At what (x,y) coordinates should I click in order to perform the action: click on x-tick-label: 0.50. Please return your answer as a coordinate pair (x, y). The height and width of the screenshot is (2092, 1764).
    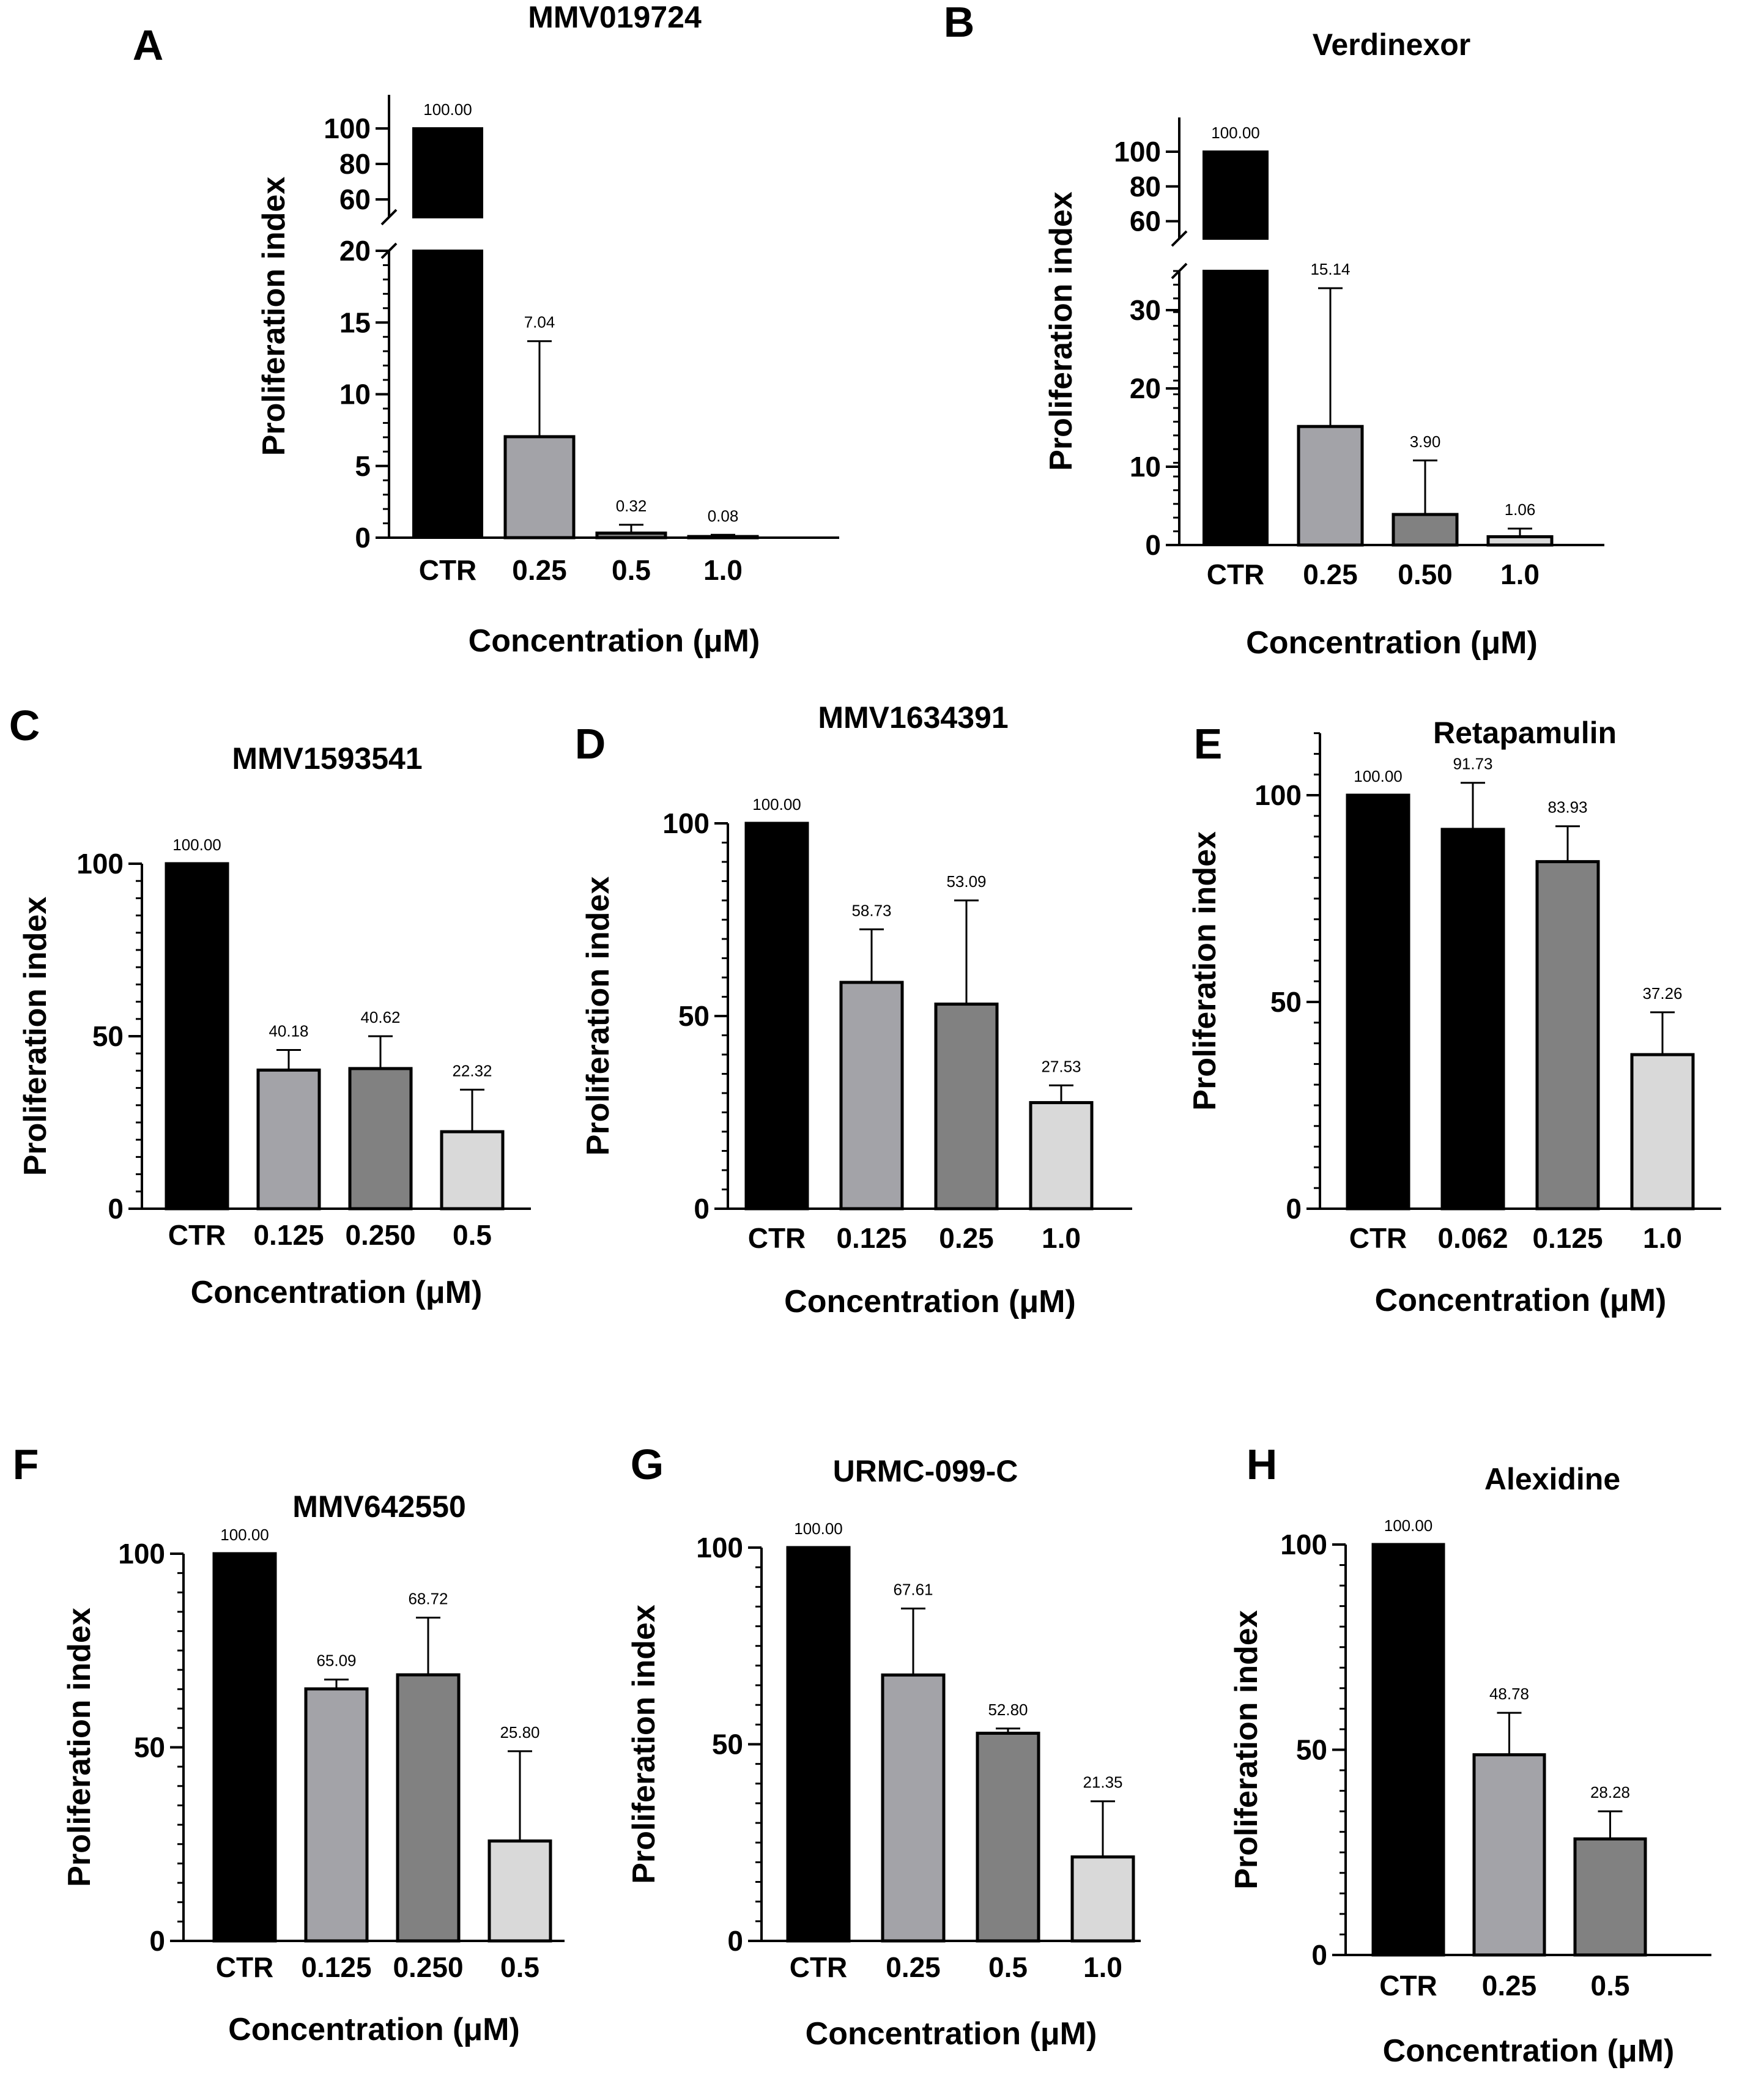
    Looking at the image, I should click on (1425, 574).